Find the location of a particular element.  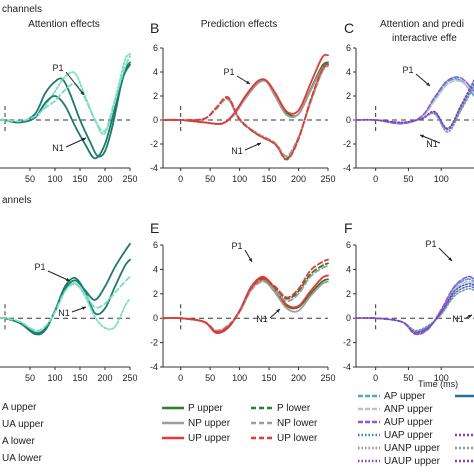

series-line-p-lower is located at coordinates (245, 111).